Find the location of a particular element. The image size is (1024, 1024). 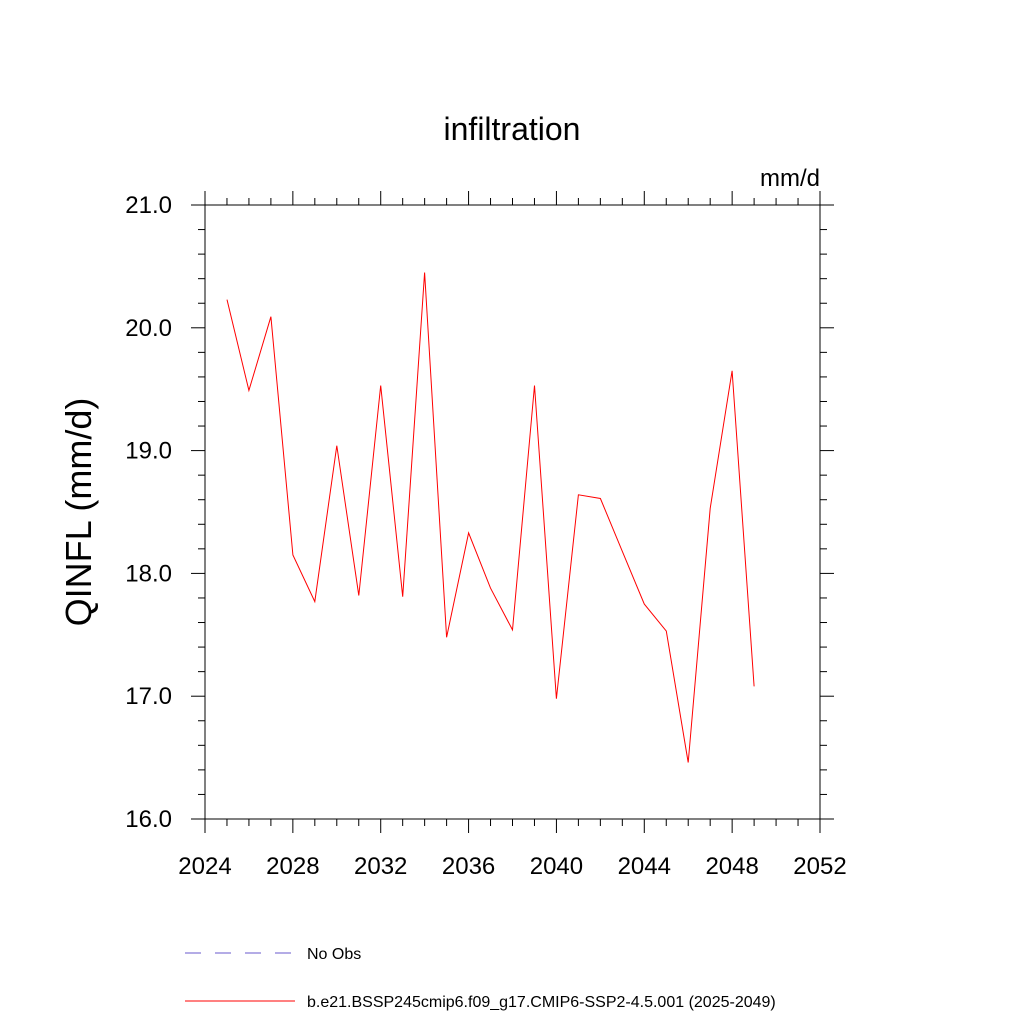

y-tick-label: 16.0 is located at coordinates (148, 819).